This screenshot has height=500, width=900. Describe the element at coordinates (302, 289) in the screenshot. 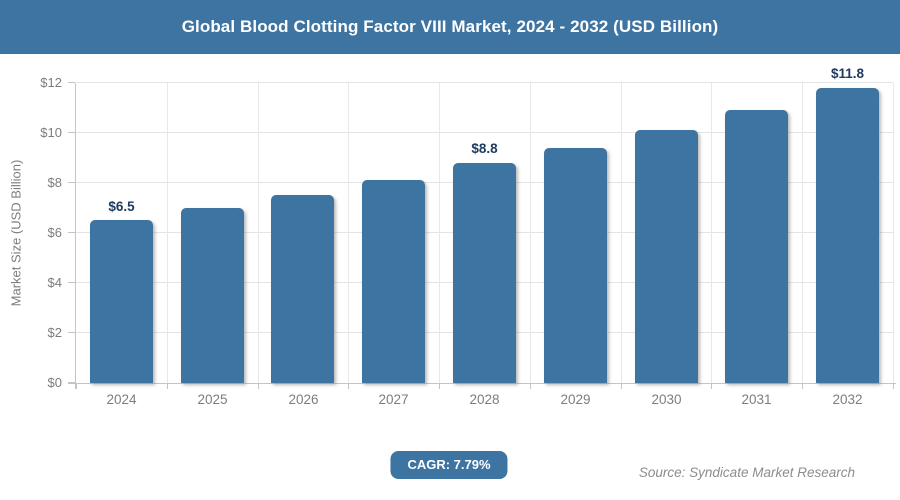

I see `bar-2026` at that location.